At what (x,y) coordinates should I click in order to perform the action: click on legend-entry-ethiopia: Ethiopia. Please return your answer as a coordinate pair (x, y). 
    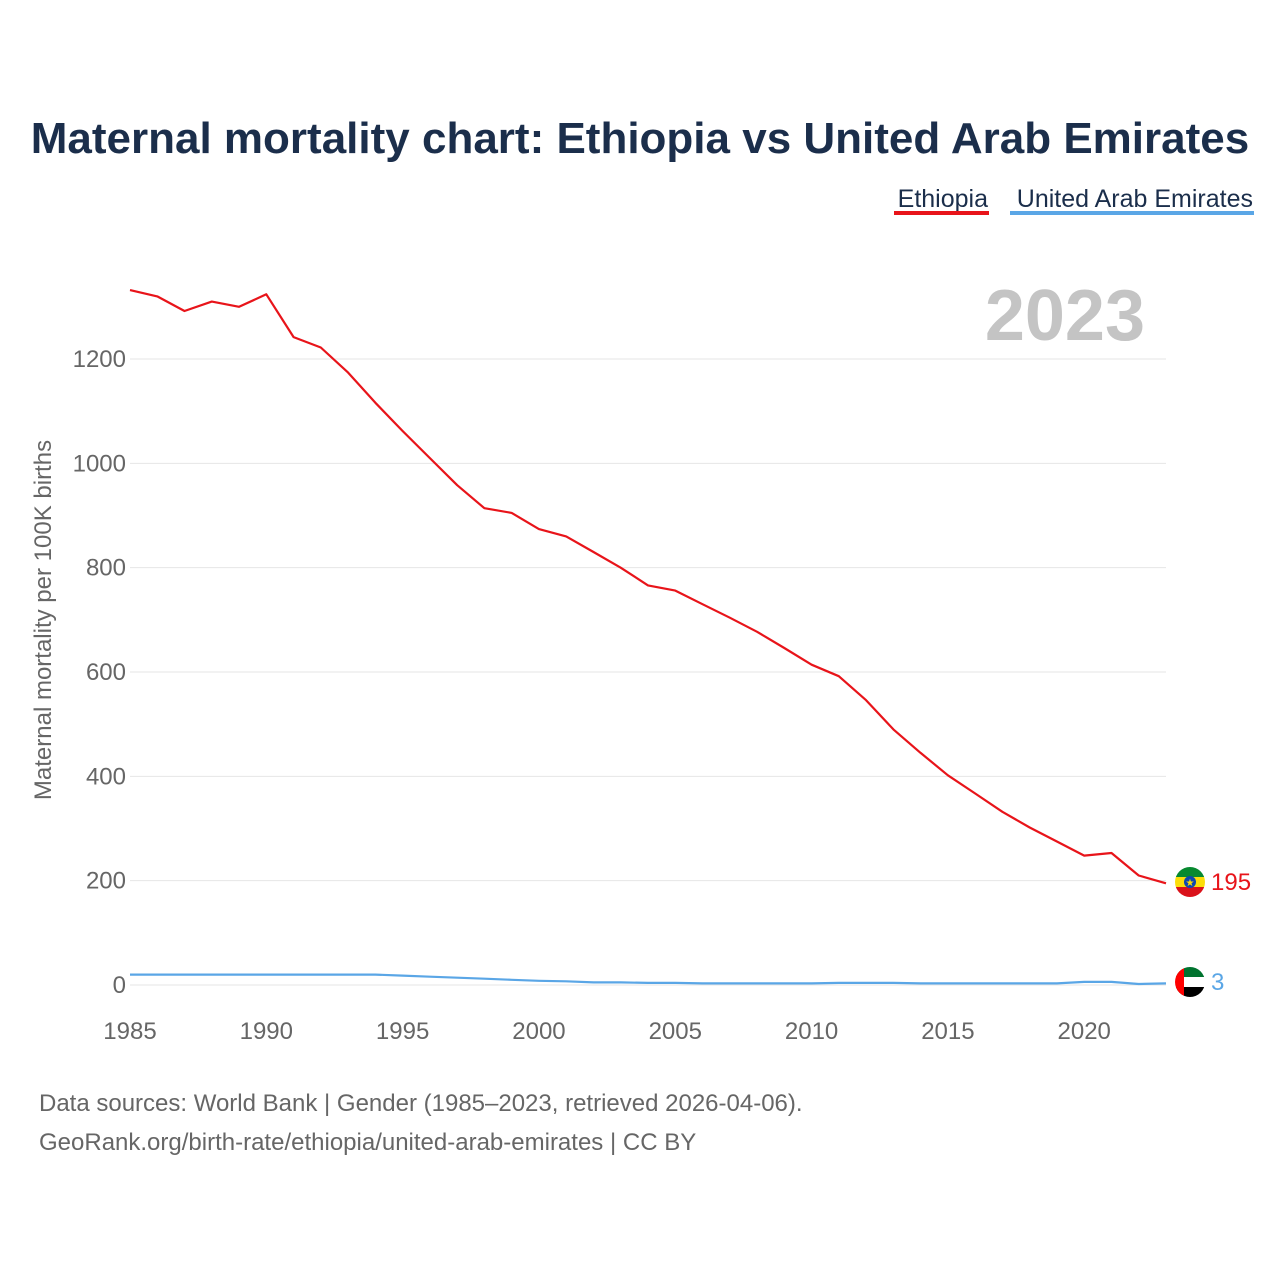
    Looking at the image, I should click on (943, 199).